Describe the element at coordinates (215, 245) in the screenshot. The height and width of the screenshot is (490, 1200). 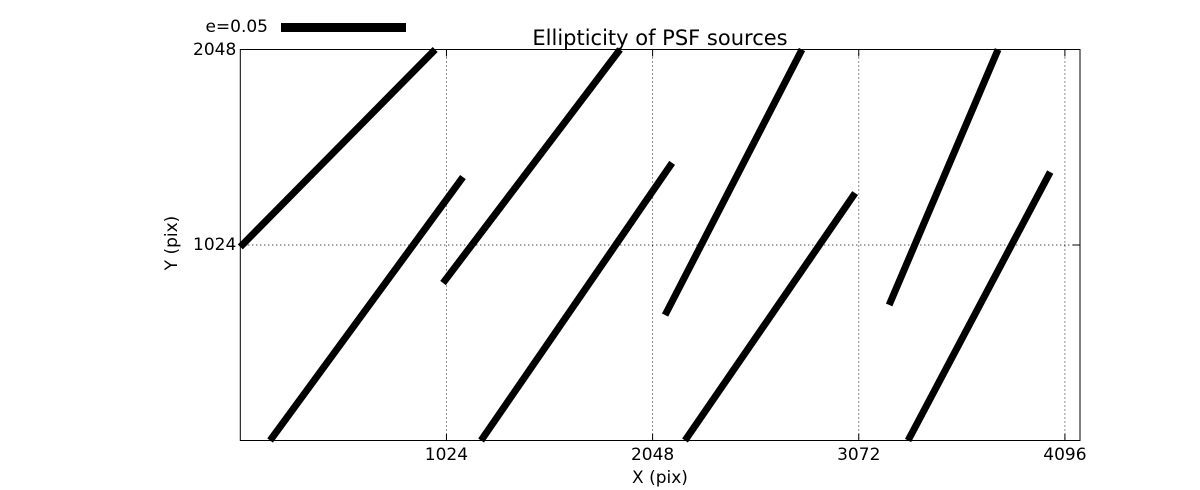
I see `y-tick-label-1024: 1024` at that location.